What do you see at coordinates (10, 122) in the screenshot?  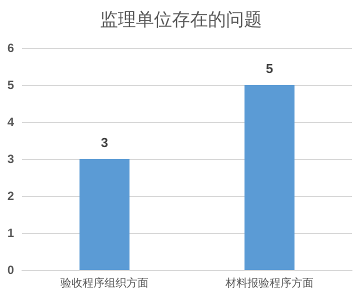 I see `y-tick-label: 4` at bounding box center [10, 122].